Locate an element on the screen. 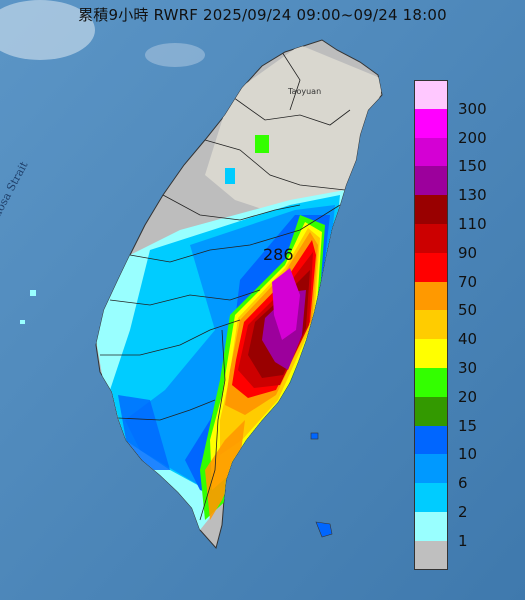 The height and width of the screenshot is (600, 525). legend-label: 110 is located at coordinates (472, 224).